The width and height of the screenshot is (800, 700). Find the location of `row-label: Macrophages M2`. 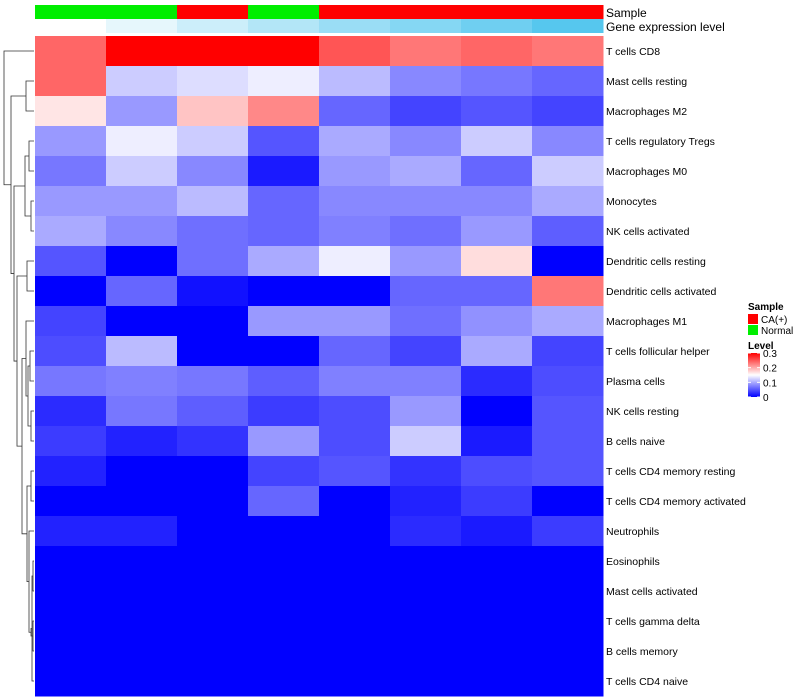

row-label: Macrophages M2 is located at coordinates (646, 112).